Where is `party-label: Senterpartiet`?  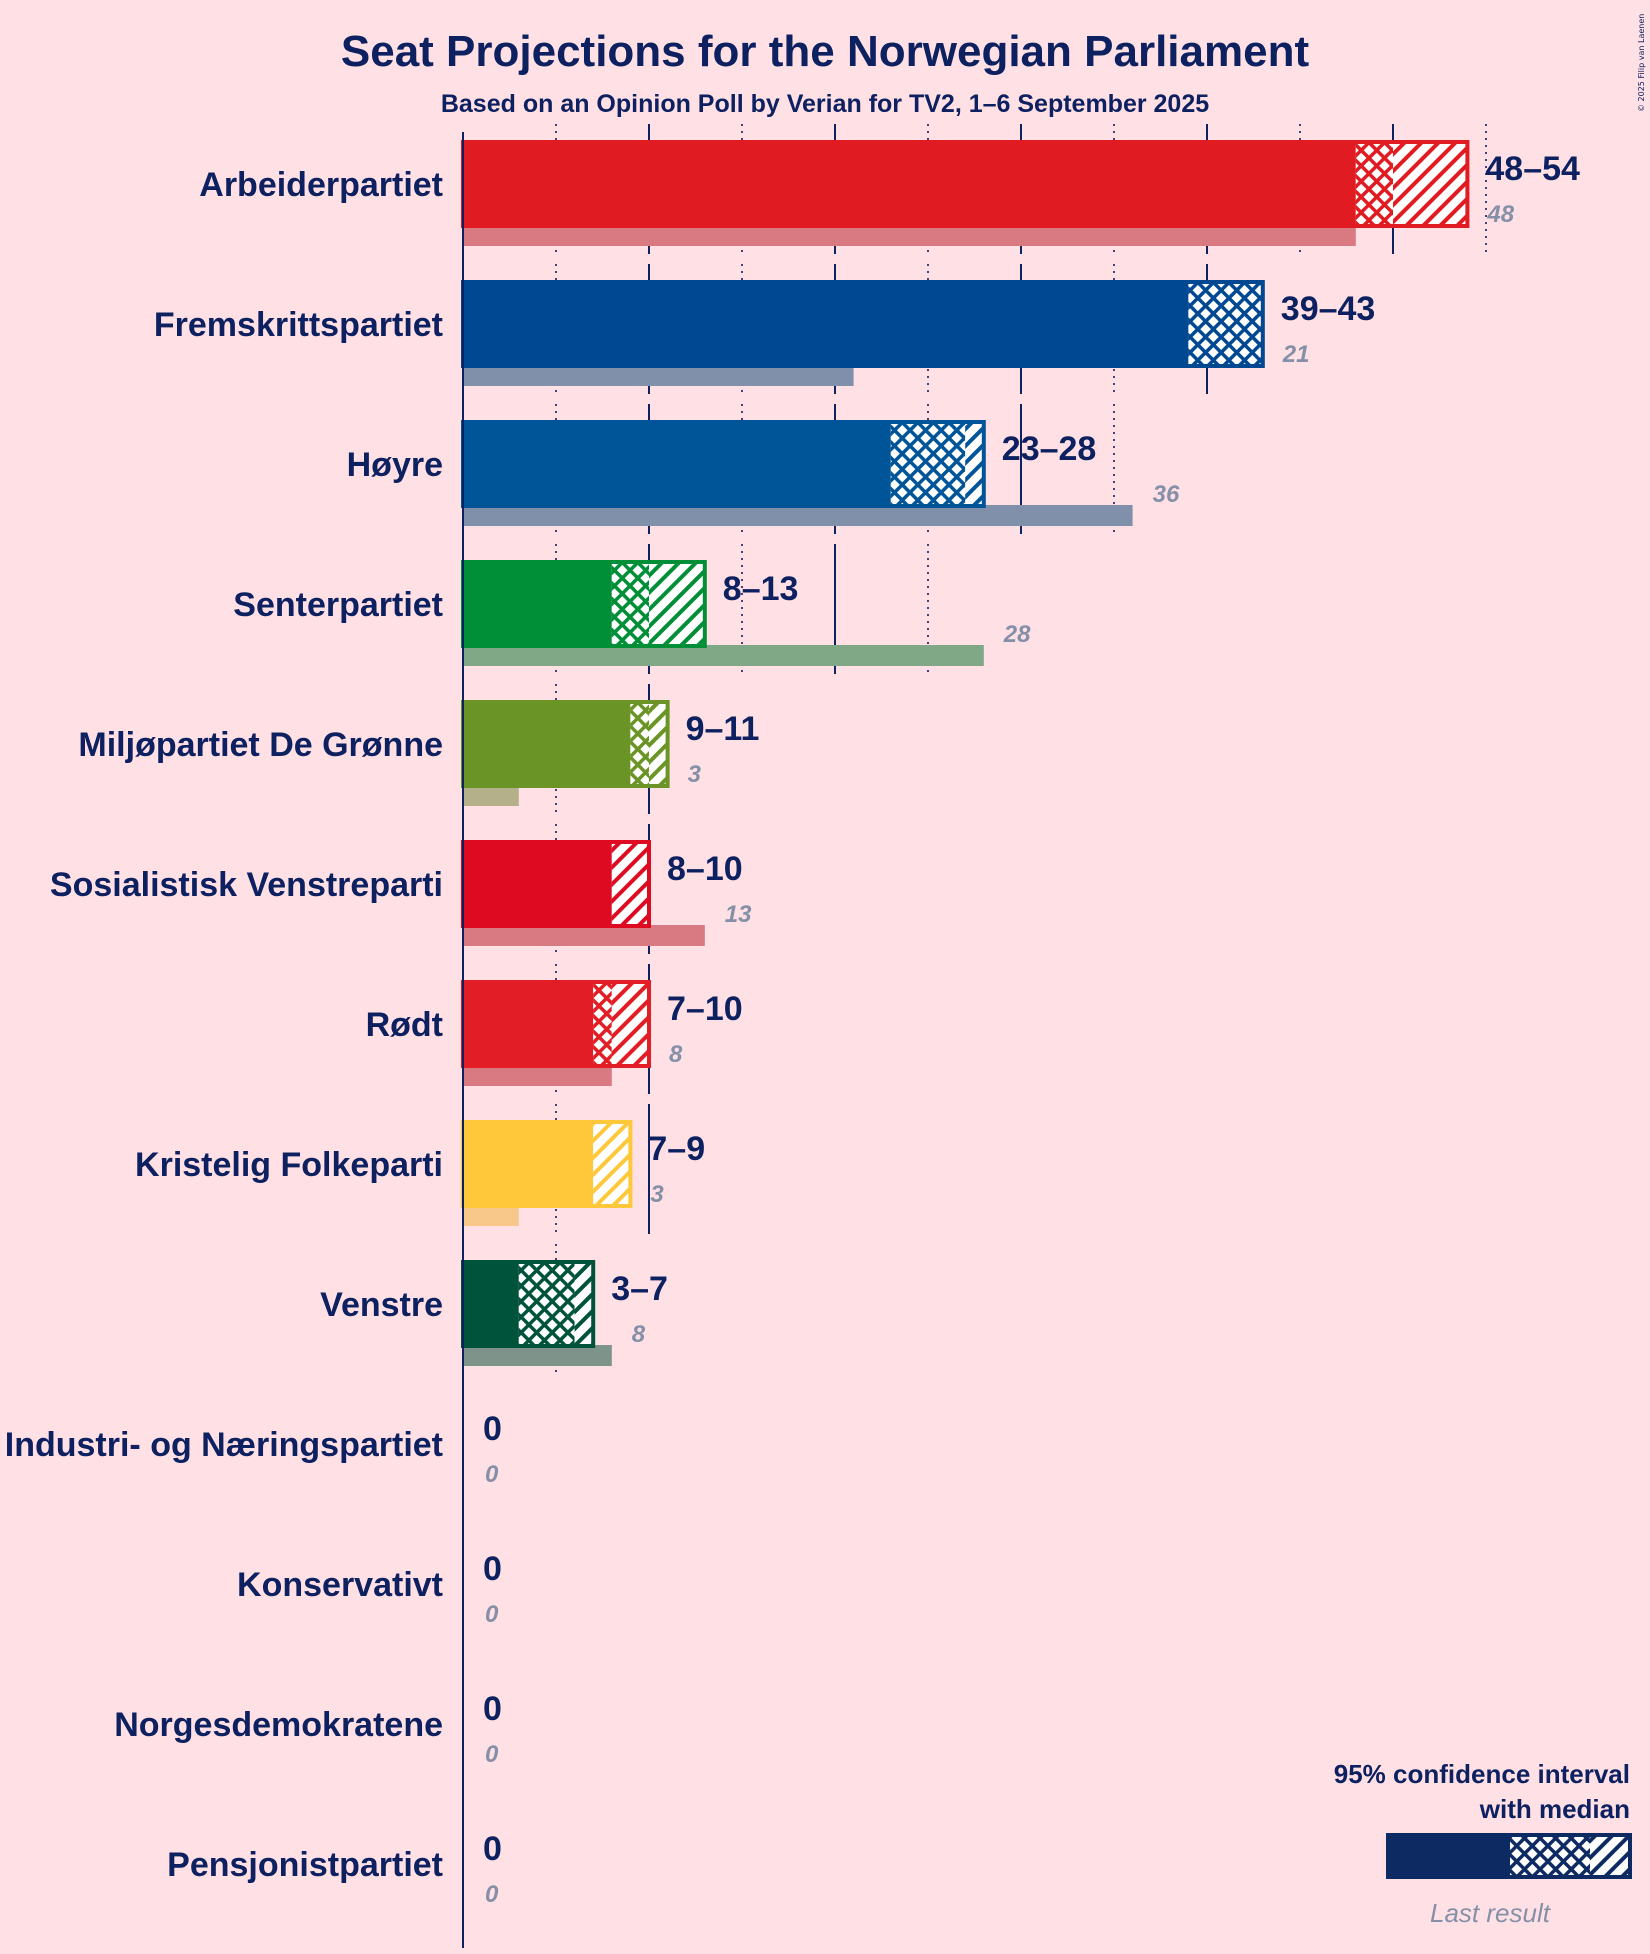 party-label: Senterpartiet is located at coordinates (338, 605).